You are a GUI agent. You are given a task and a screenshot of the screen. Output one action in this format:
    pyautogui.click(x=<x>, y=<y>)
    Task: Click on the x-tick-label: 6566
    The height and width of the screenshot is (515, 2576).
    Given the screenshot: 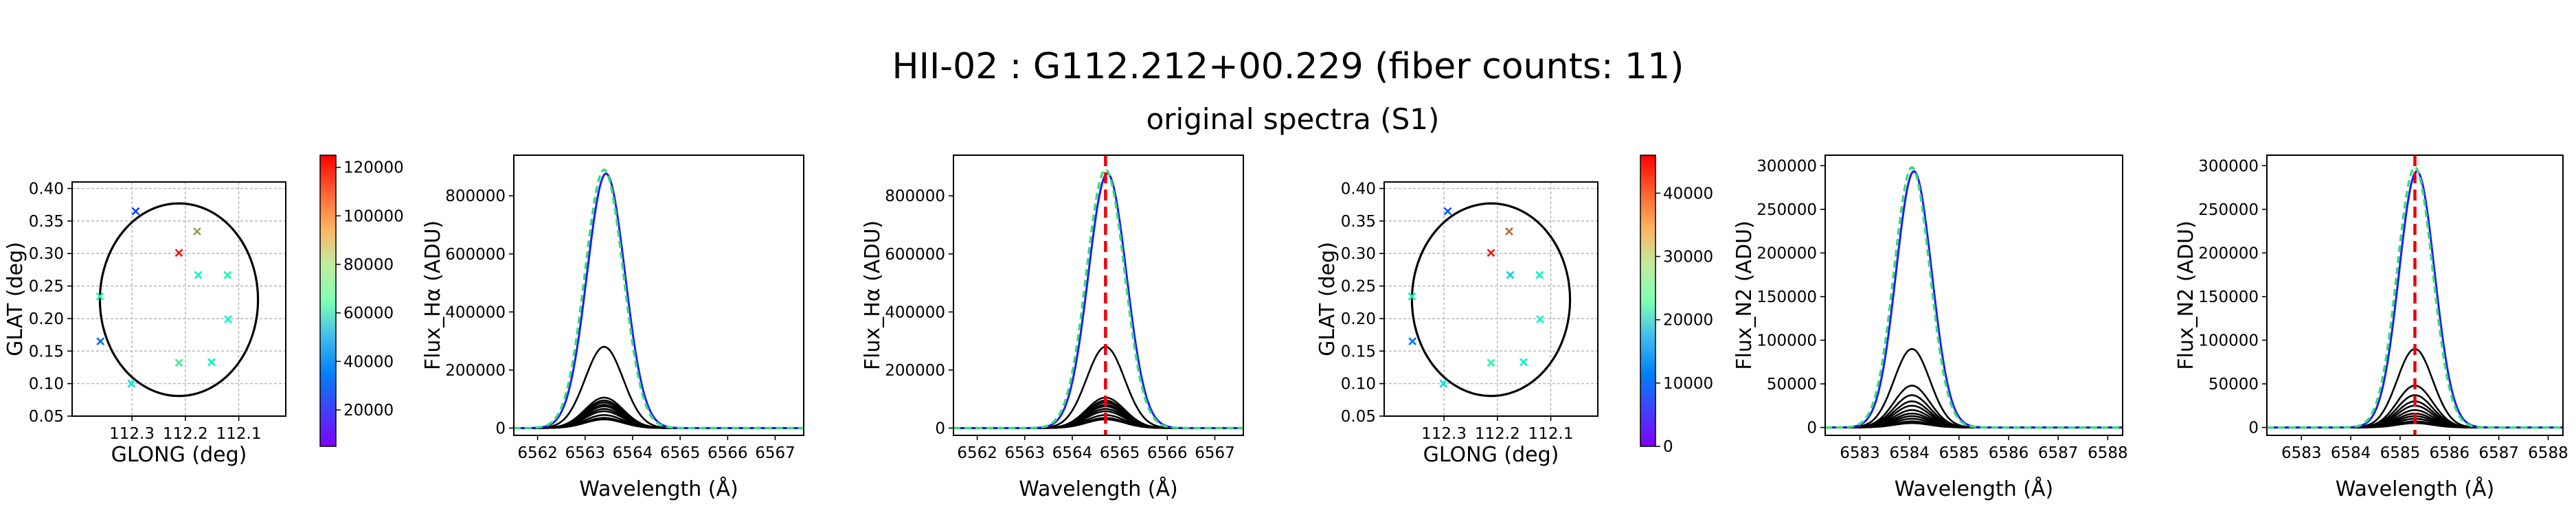 What is the action you would take?
    pyautogui.click(x=728, y=453)
    